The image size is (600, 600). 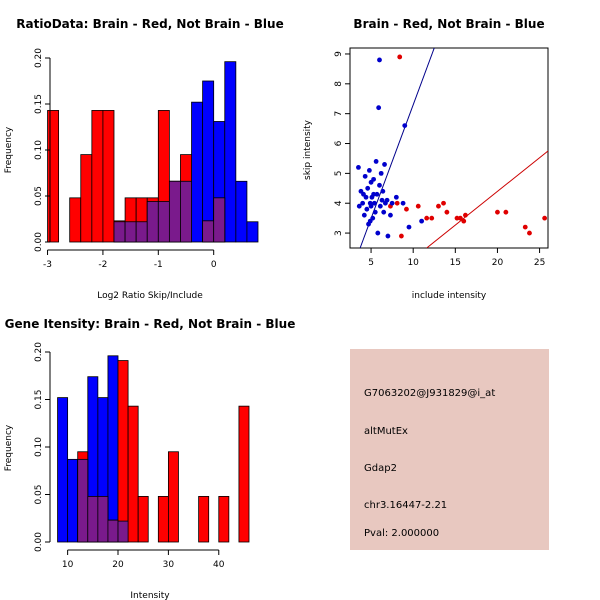 I want to click on scatter-axes: 3 4 5 6 7 8 9 5 10 15 20 25, so click(x=439, y=159).